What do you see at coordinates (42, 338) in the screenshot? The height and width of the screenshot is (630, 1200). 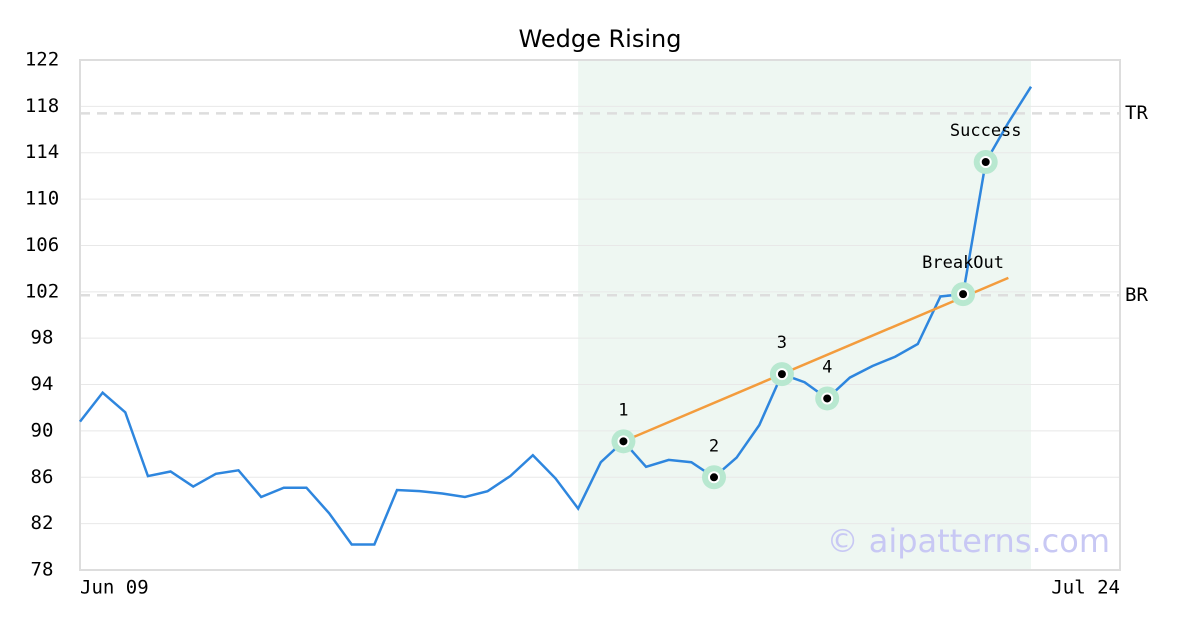 I see `y-tick-label: 98` at bounding box center [42, 338].